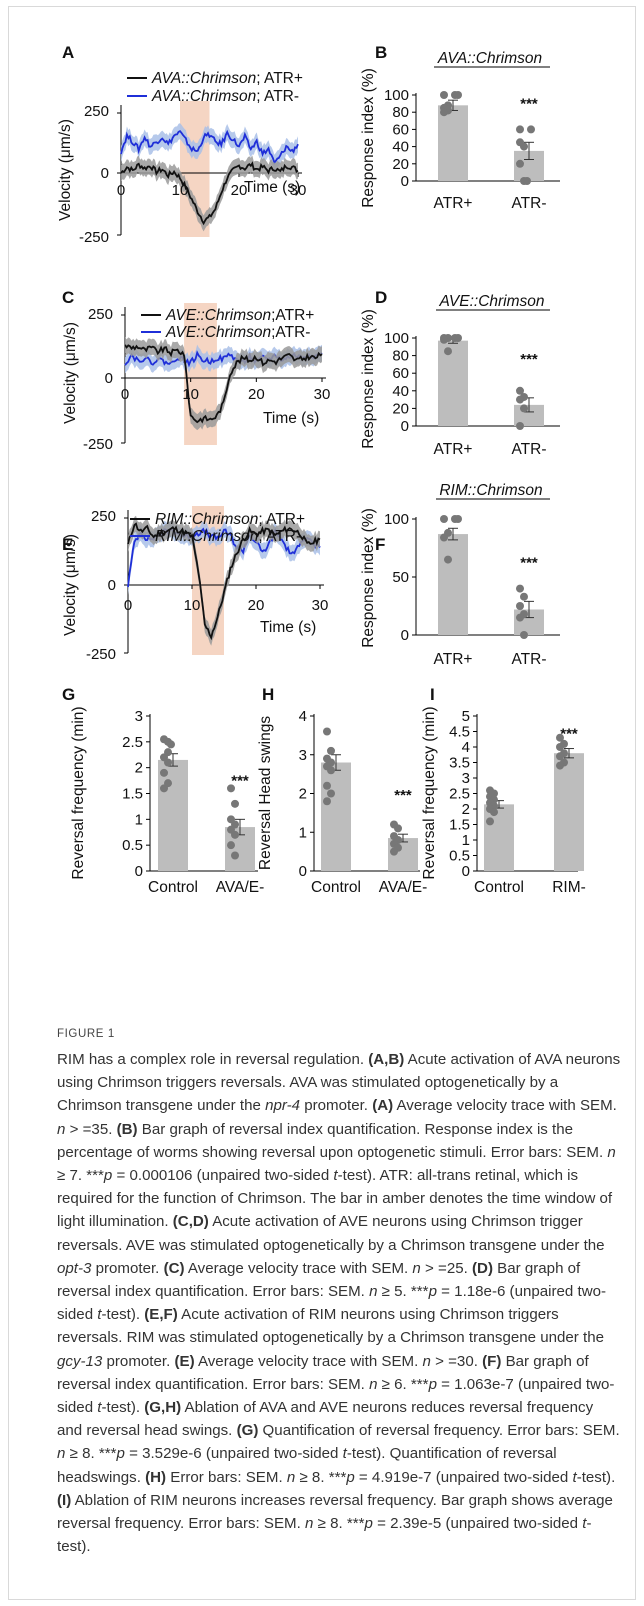  I want to click on caption-segment: ≥ 6. ***, so click(403, 1384).